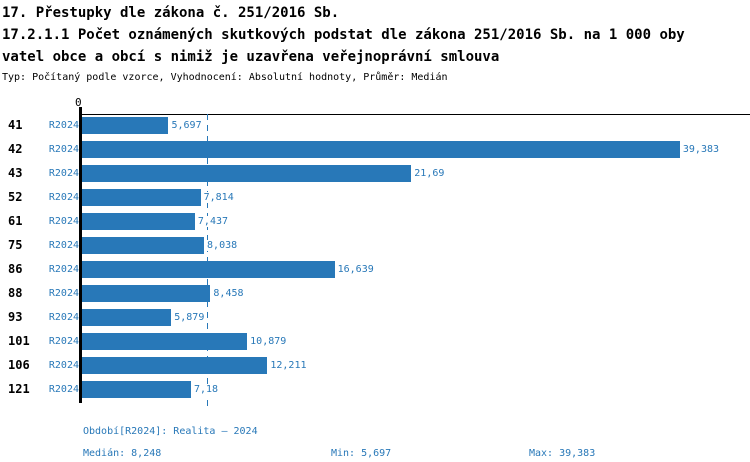 Image resolution: width=750 pixels, height=462 pixels. I want to click on bar-value-label: 10,879, so click(268, 341).